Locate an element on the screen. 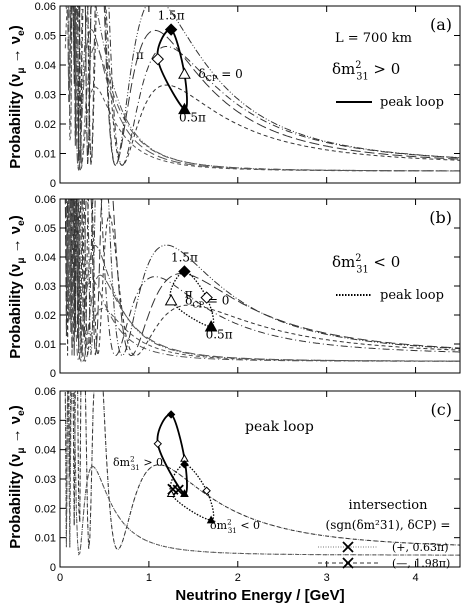  neg-hierarchy-label: δm2 31 < 0 is located at coordinates (235, 526).